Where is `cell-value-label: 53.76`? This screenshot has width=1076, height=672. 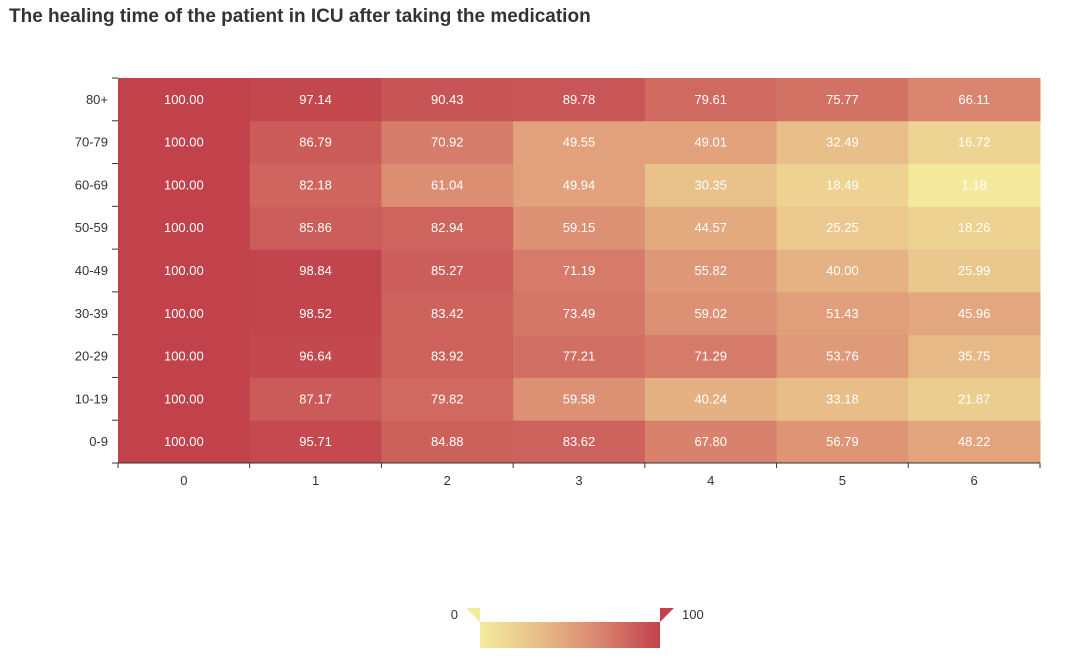 cell-value-label: 53.76 is located at coordinates (842, 356).